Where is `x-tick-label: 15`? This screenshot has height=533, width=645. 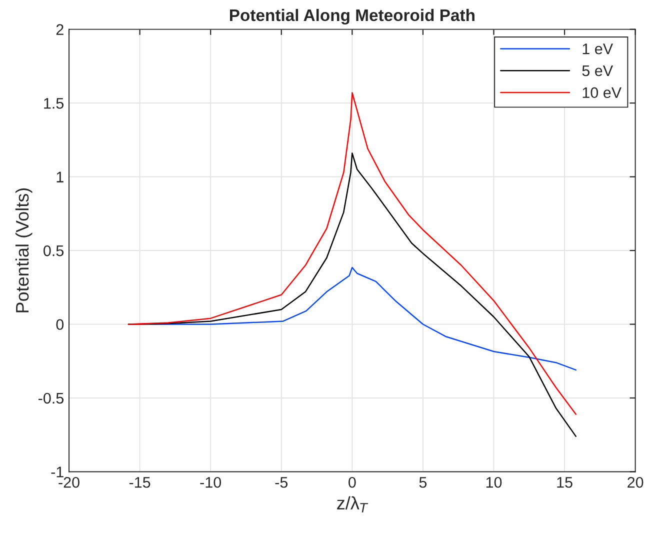 x-tick-label: 15 is located at coordinates (564, 482).